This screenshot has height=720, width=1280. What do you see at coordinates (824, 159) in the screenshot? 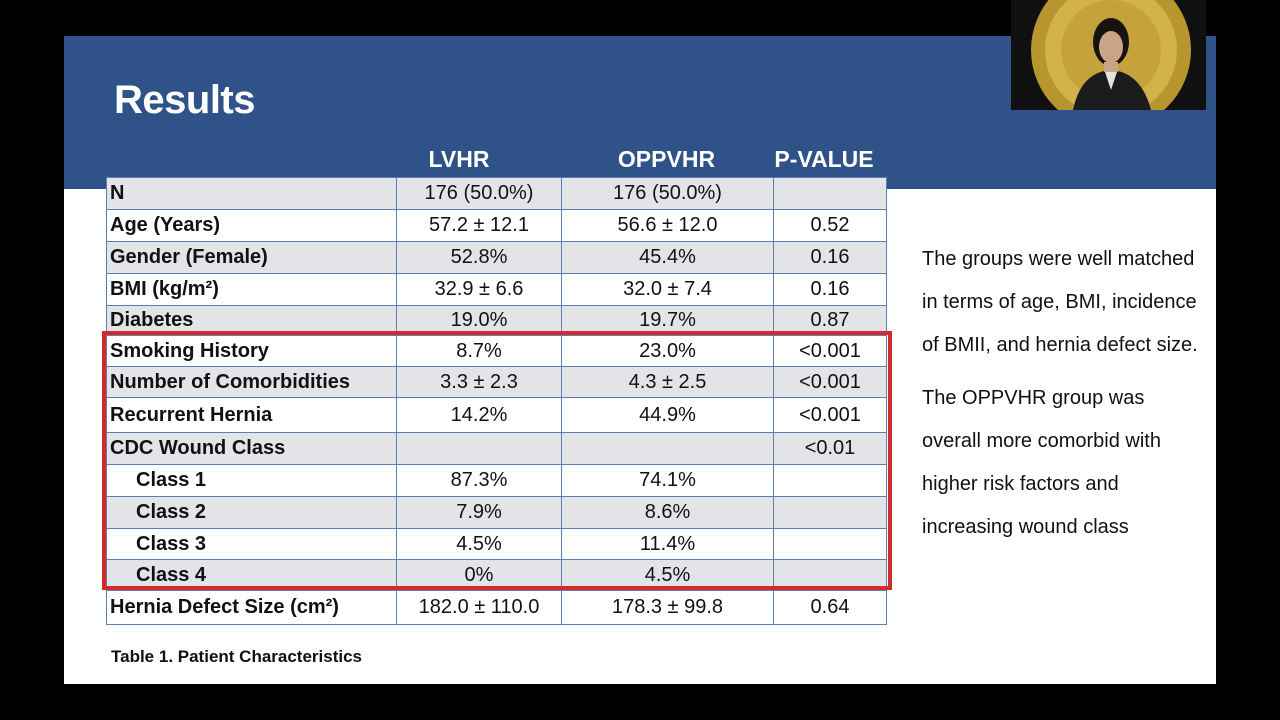
I see `column-header-p-value: P-VALUE` at bounding box center [824, 159].